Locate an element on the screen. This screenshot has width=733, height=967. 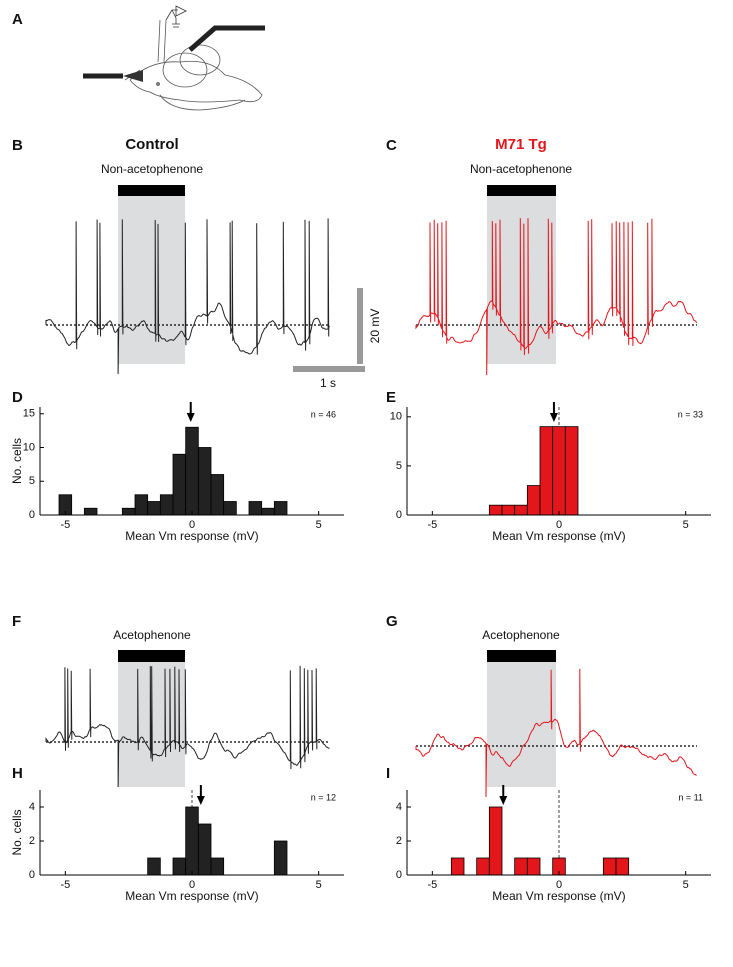
y-tick-label: 15 is located at coordinates (29, 414).